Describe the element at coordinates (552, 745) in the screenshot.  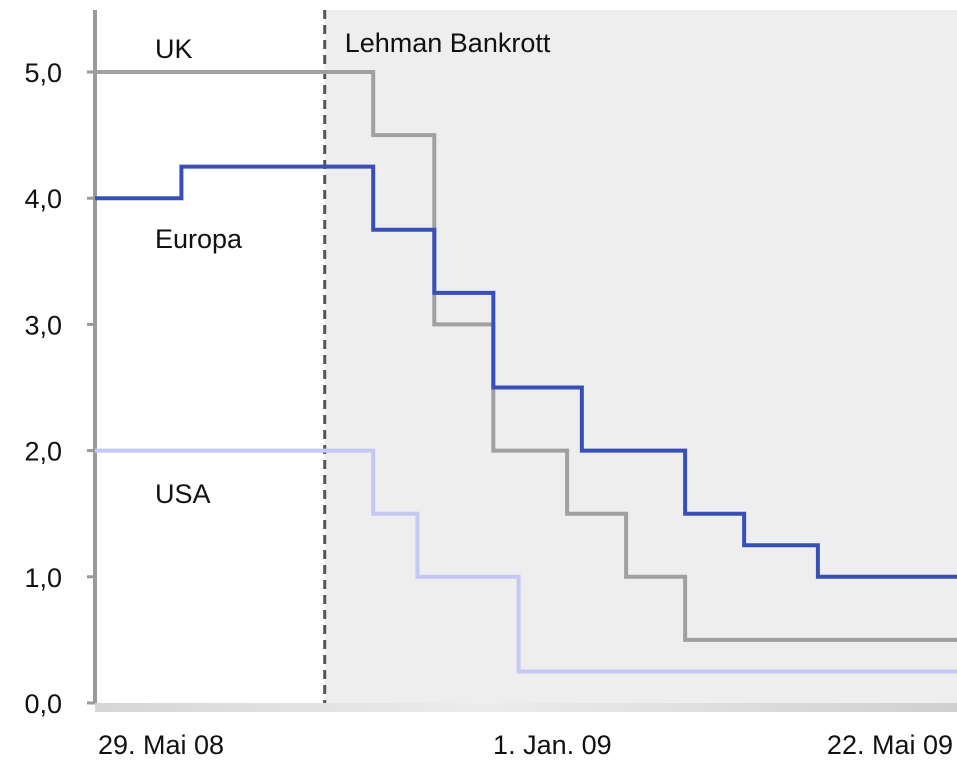
I see `x-tick-label: 1. Jan. 09` at that location.